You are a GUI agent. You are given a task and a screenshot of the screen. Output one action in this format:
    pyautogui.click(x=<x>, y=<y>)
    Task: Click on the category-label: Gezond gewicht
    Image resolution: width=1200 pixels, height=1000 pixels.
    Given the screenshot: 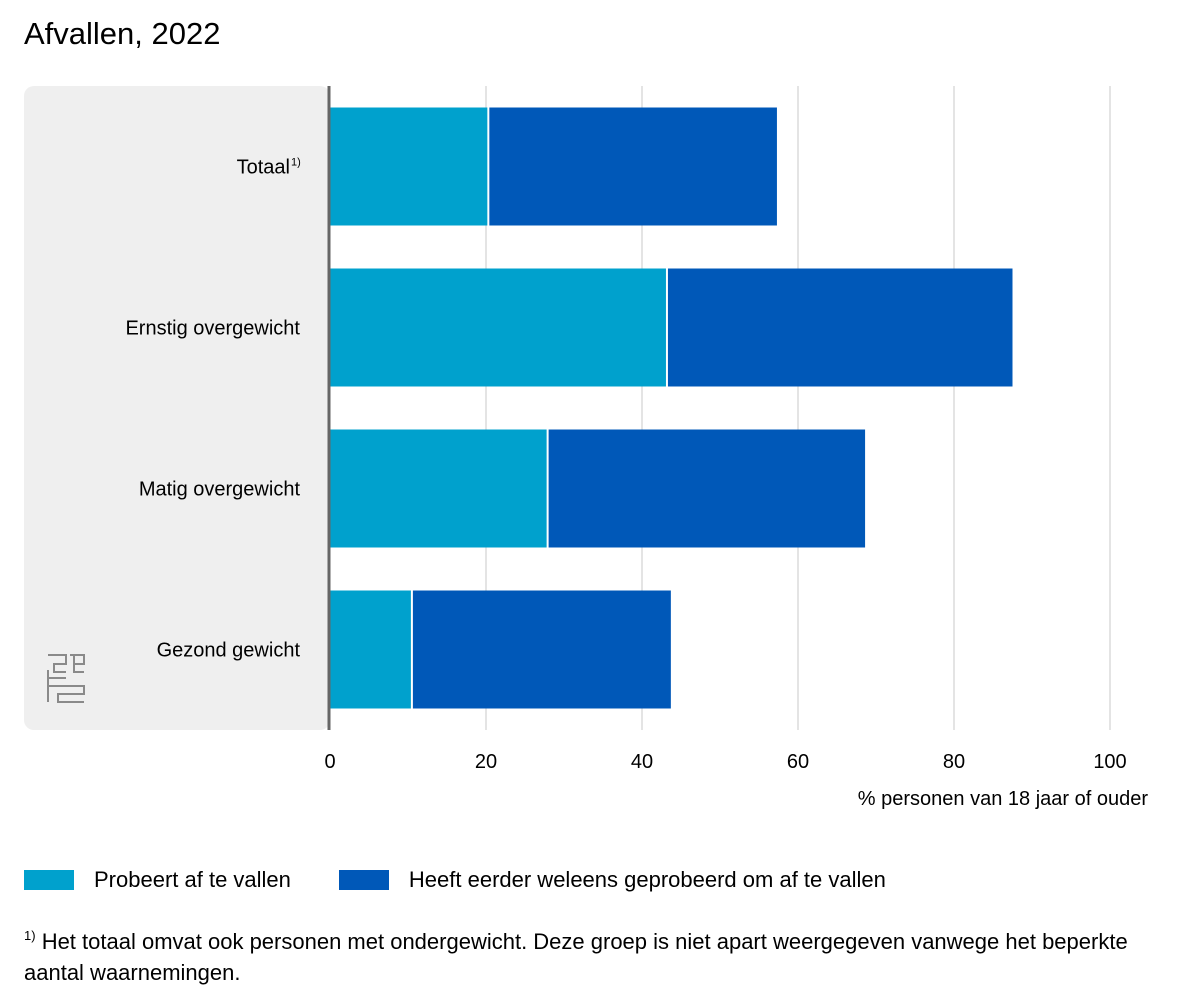 What is the action you would take?
    pyautogui.click(x=229, y=651)
    